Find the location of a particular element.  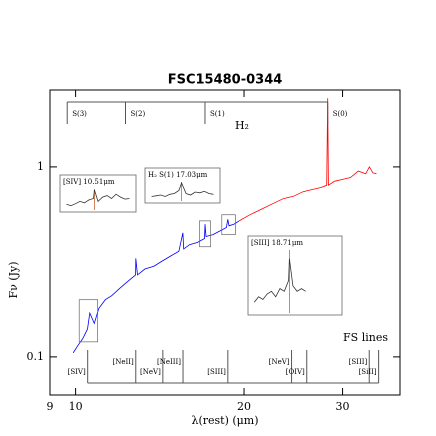

y-tick-label: 1 is located at coordinates (40, 166).